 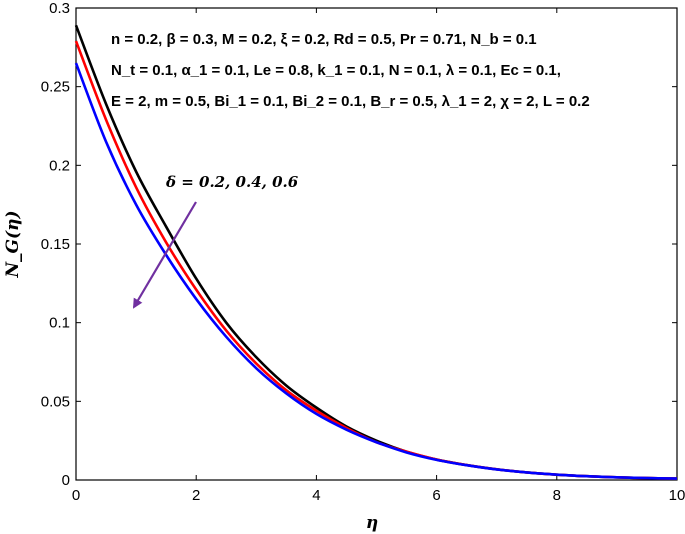 I want to click on y-tick-label: 0, so click(x=66, y=480).